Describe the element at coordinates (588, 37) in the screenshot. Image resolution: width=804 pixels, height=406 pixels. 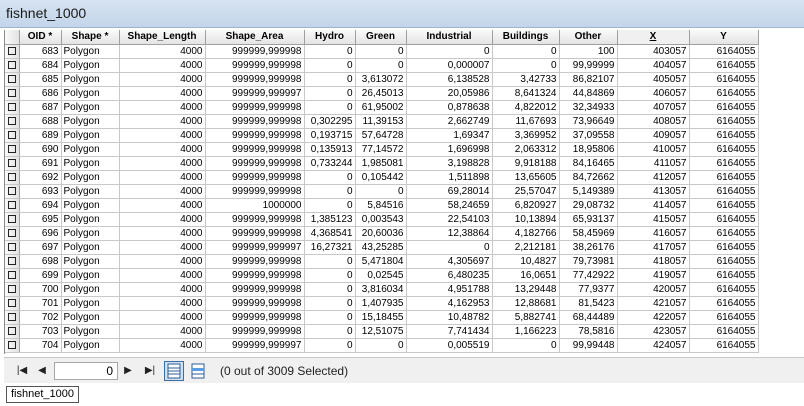
I see `column-header: Other` at that location.